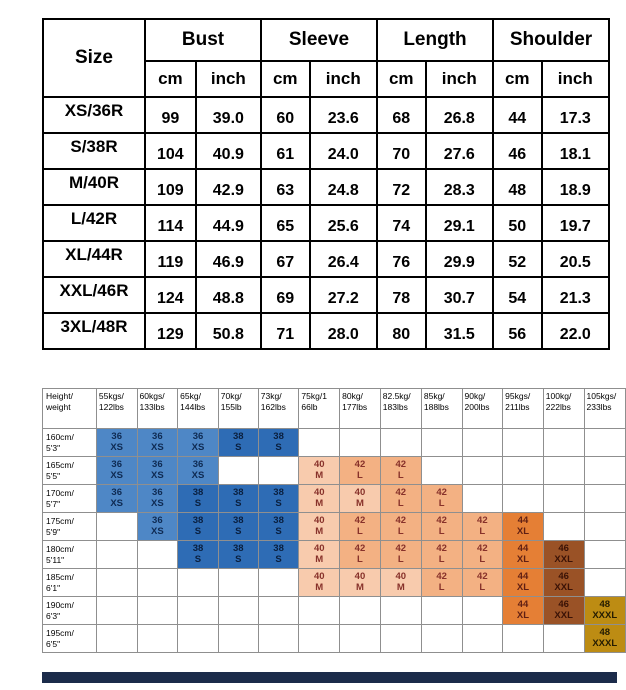 This screenshot has width=626, height=690. Describe the element at coordinates (285, 331) in the screenshot. I see `measurement-cell: 71` at that location.